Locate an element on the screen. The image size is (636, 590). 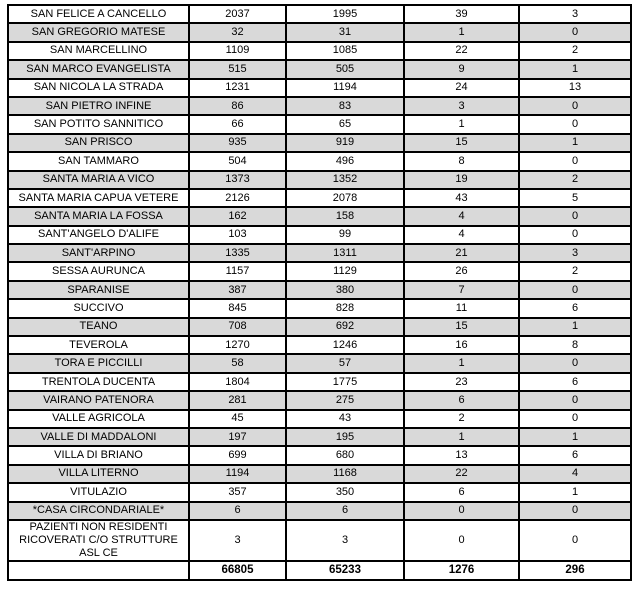
value-cell: 197 is located at coordinates (237, 437).